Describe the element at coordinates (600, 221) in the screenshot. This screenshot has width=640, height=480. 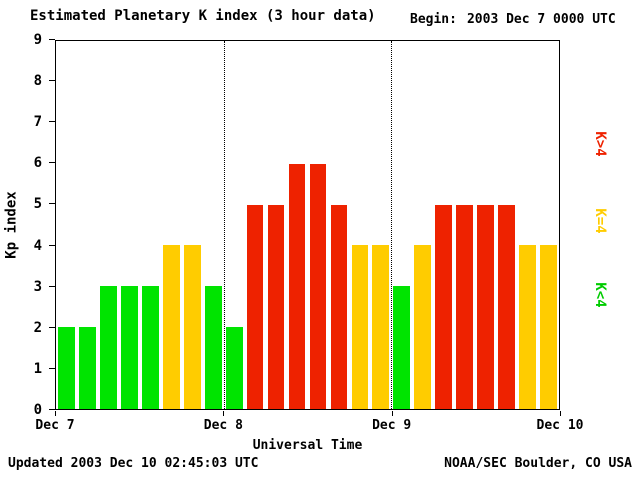
I see `legend-k-equal-4: K=4` at that location.